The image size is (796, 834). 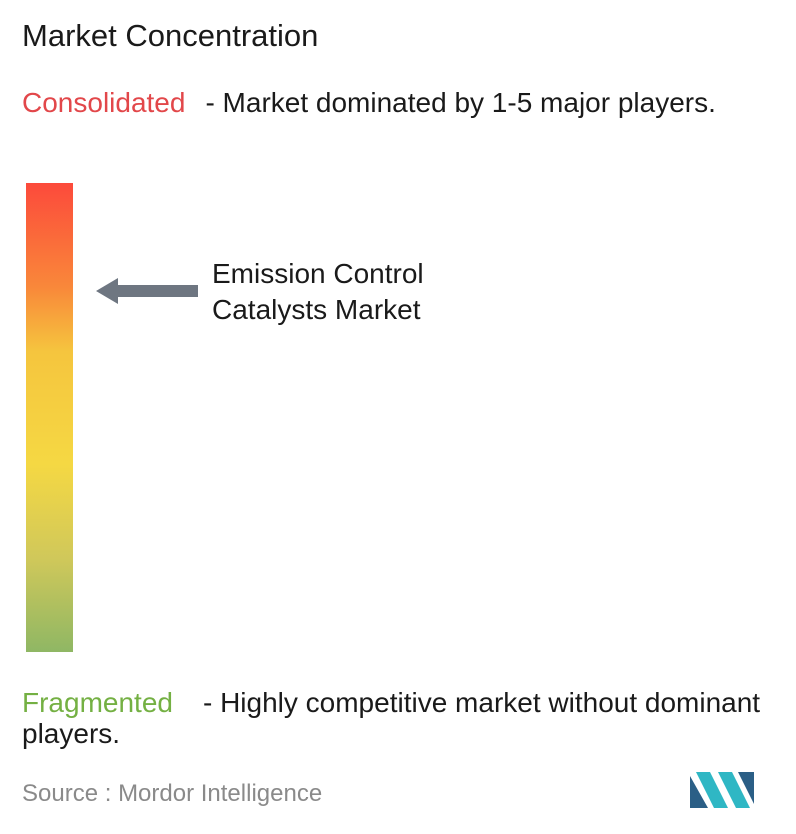 I want to click on source-name: Mordor Intelligence, so click(x=220, y=793).